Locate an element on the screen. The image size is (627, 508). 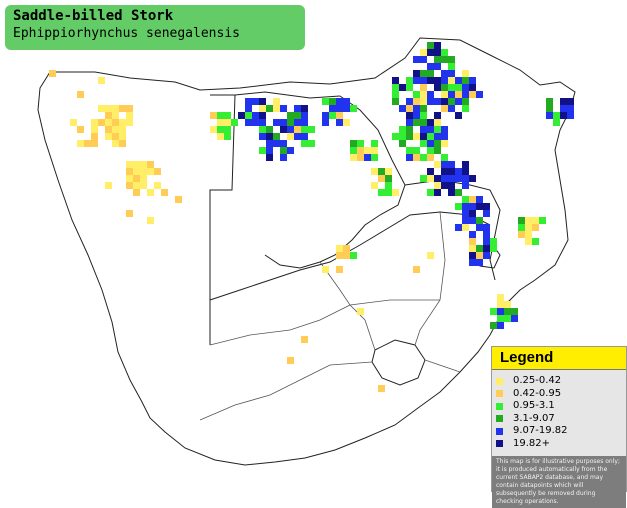
namibia-botswana-border is located at coordinates (222, 219).